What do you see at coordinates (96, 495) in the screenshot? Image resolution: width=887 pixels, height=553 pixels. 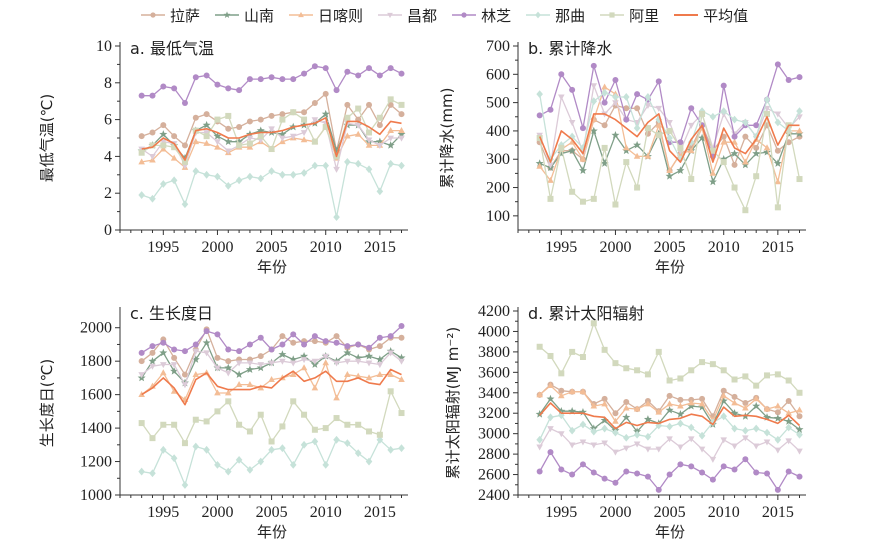 I see `y-tick-label: 1000` at bounding box center [96, 495].